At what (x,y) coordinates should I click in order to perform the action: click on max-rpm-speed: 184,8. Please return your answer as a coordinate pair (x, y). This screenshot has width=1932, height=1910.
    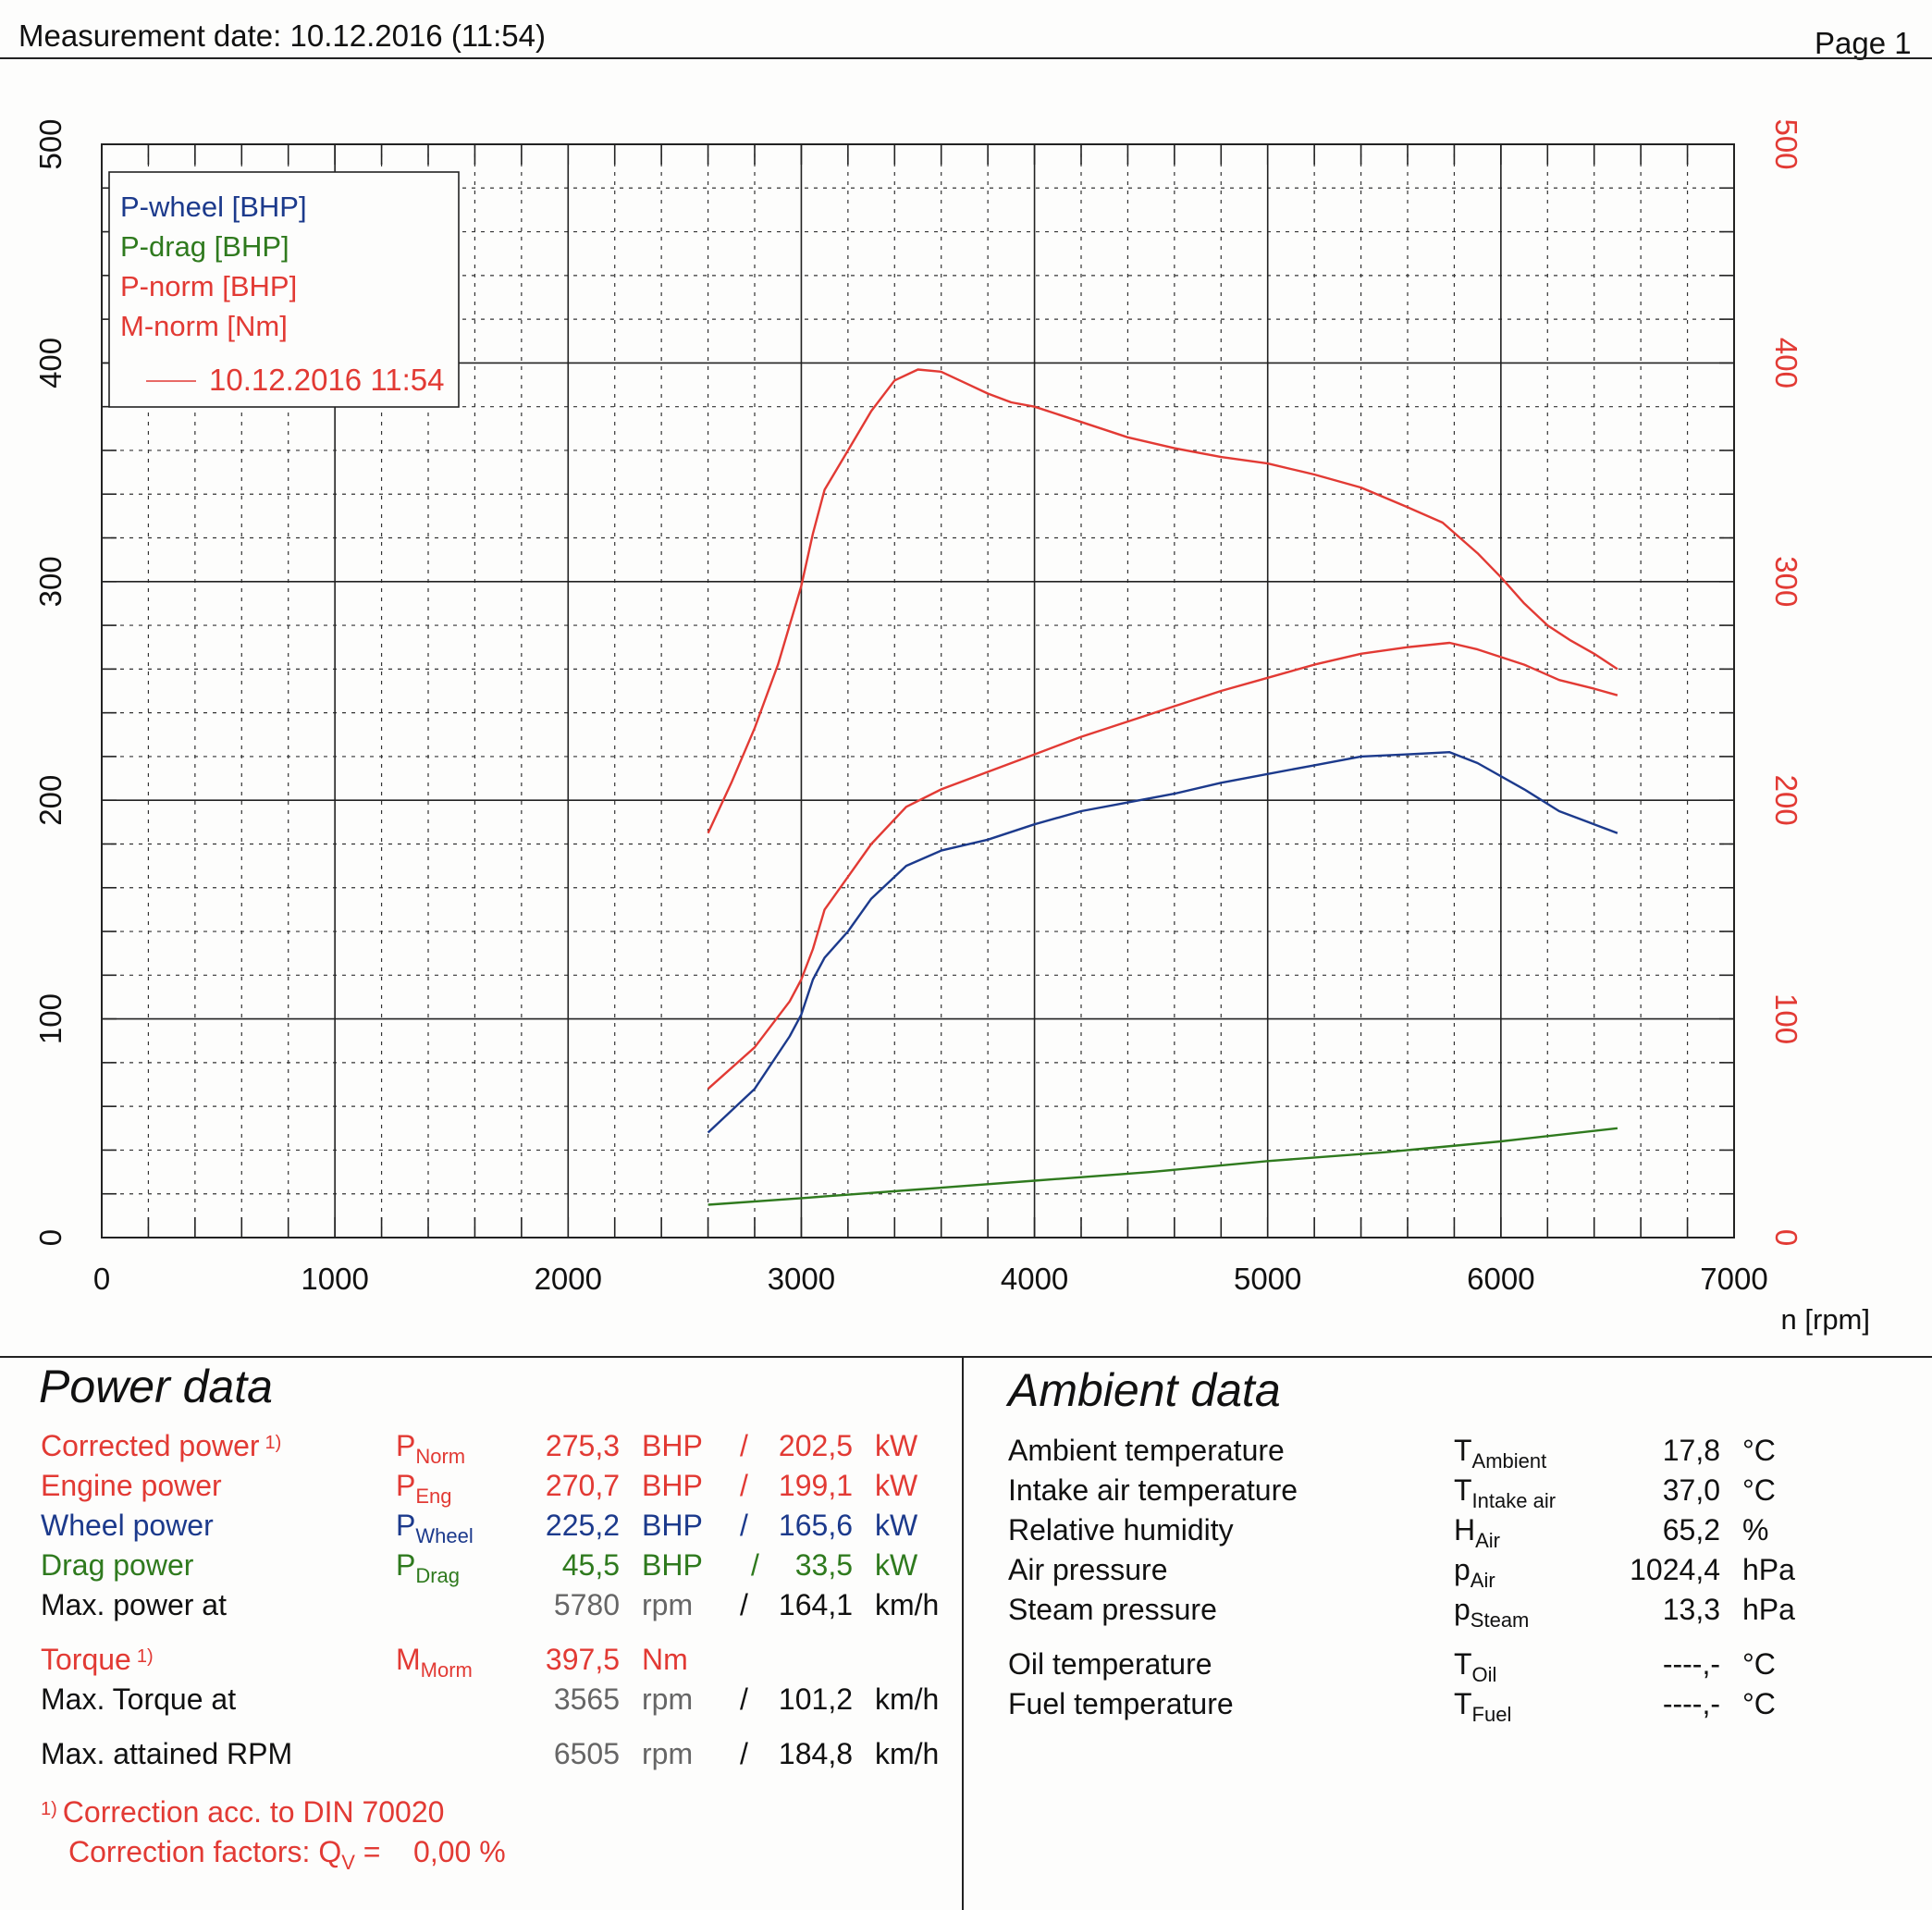
    Looking at the image, I should click on (816, 1753).